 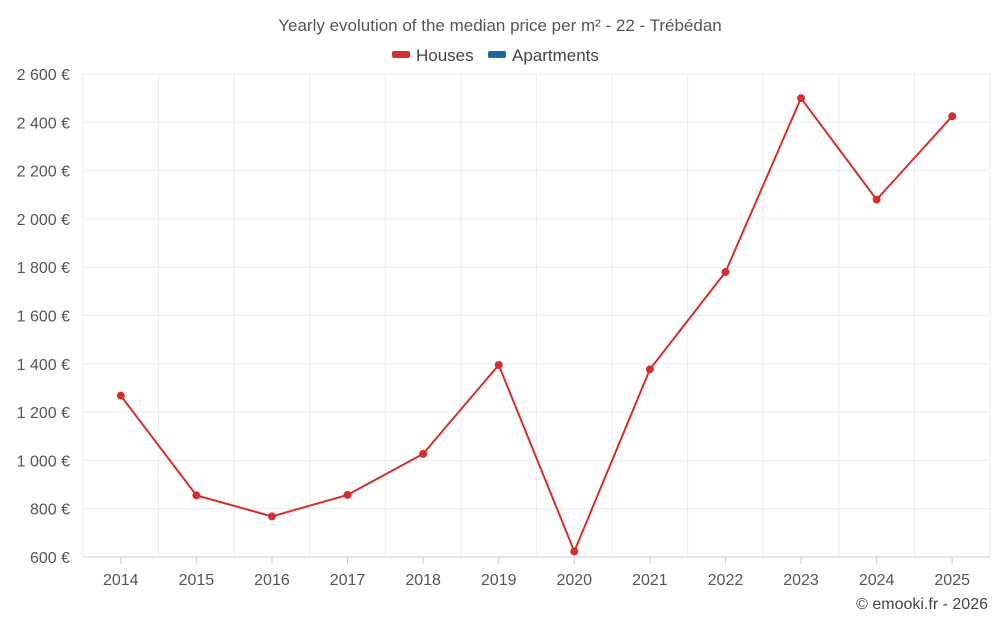 I want to click on legend-swatch-apartments, so click(x=497, y=54).